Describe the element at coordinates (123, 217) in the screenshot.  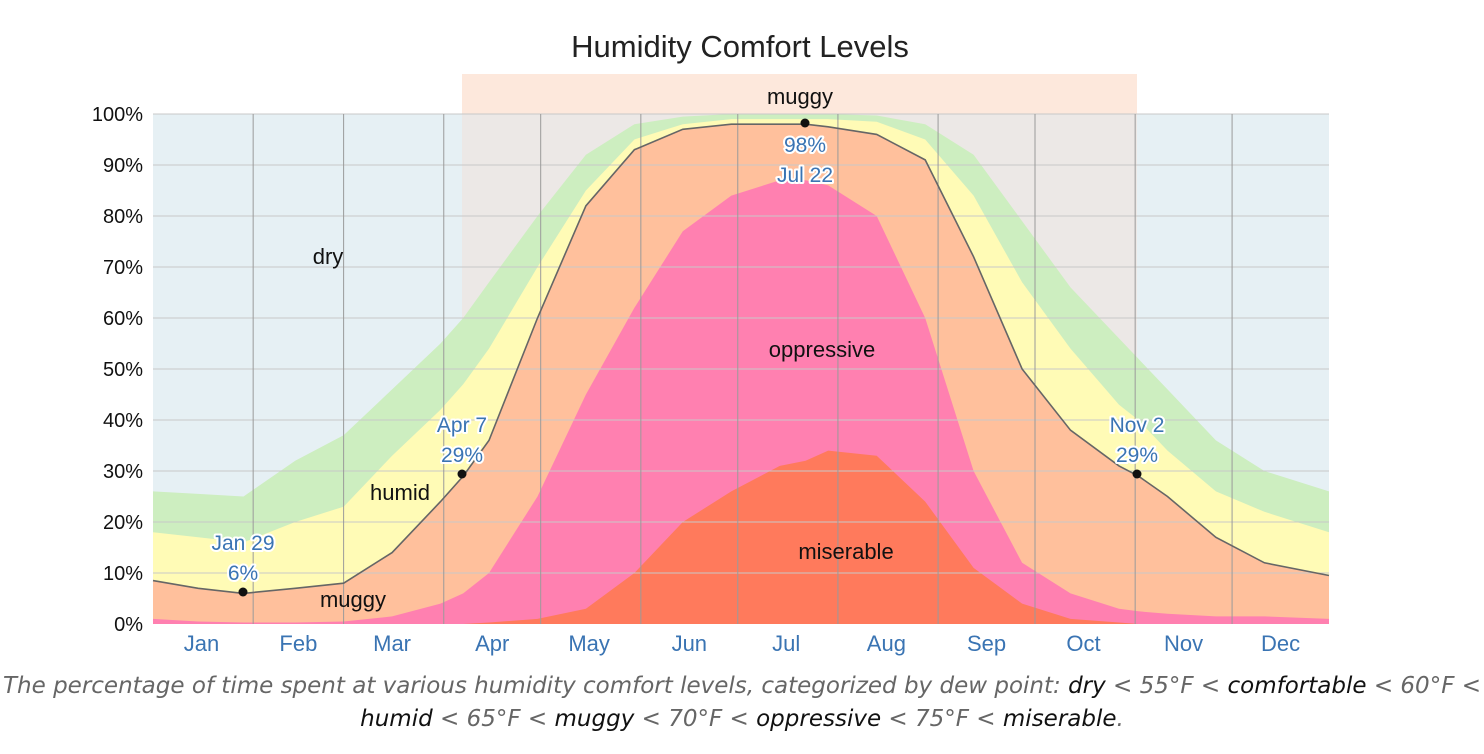
I see `y-tick-label: 80%` at that location.